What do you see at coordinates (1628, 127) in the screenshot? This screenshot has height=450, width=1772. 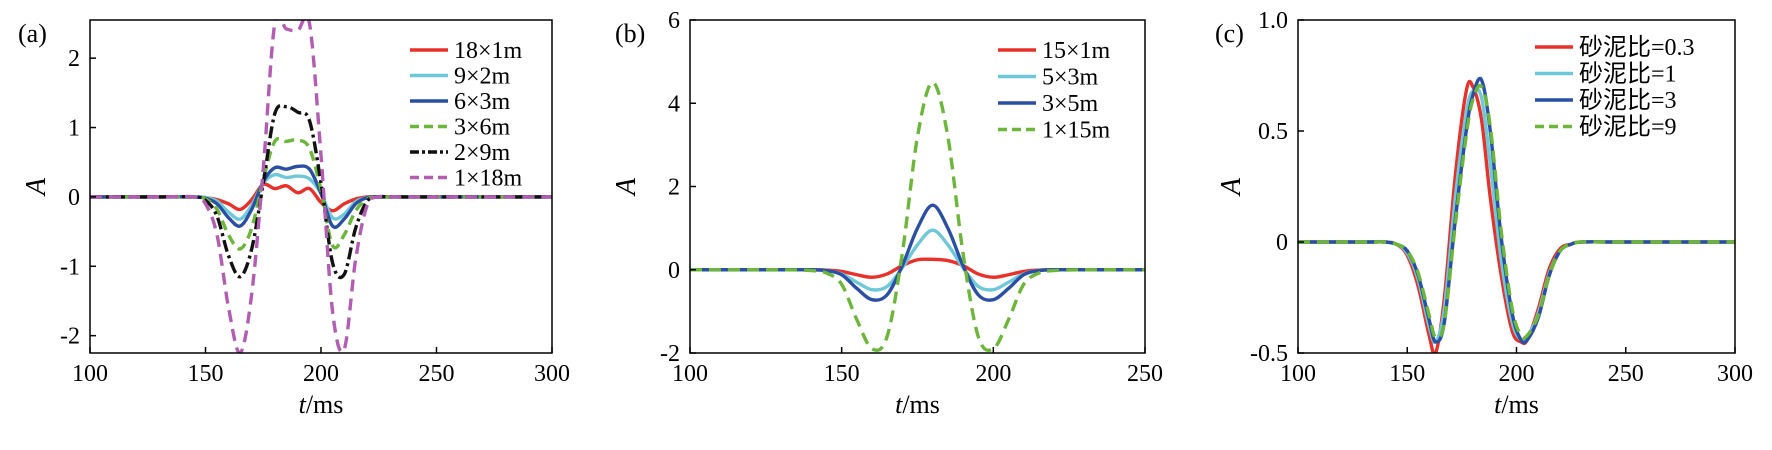 I see `legend-label: 砂泥比=9` at bounding box center [1628, 127].